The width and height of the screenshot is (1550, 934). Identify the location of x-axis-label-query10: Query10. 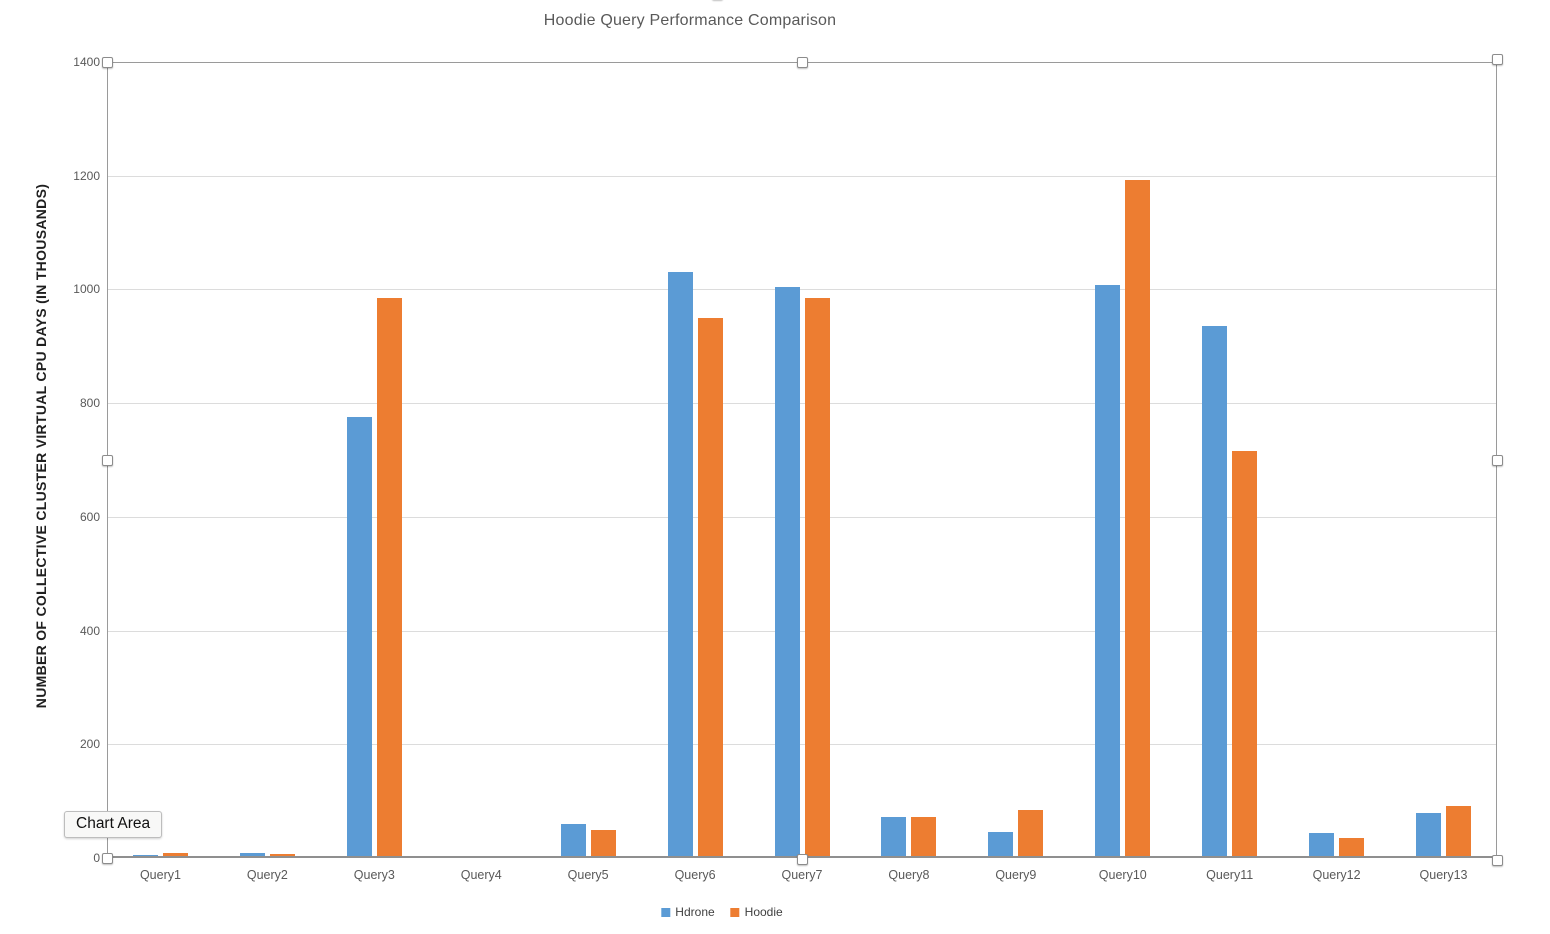
(1122, 875).